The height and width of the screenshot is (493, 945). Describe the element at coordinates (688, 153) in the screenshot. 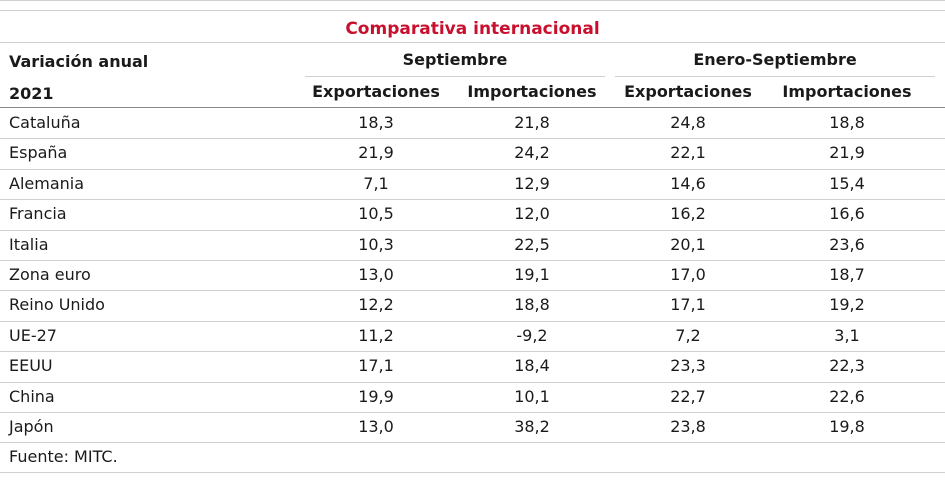

I see `cell-ene-exportaciones: 22,1` at that location.